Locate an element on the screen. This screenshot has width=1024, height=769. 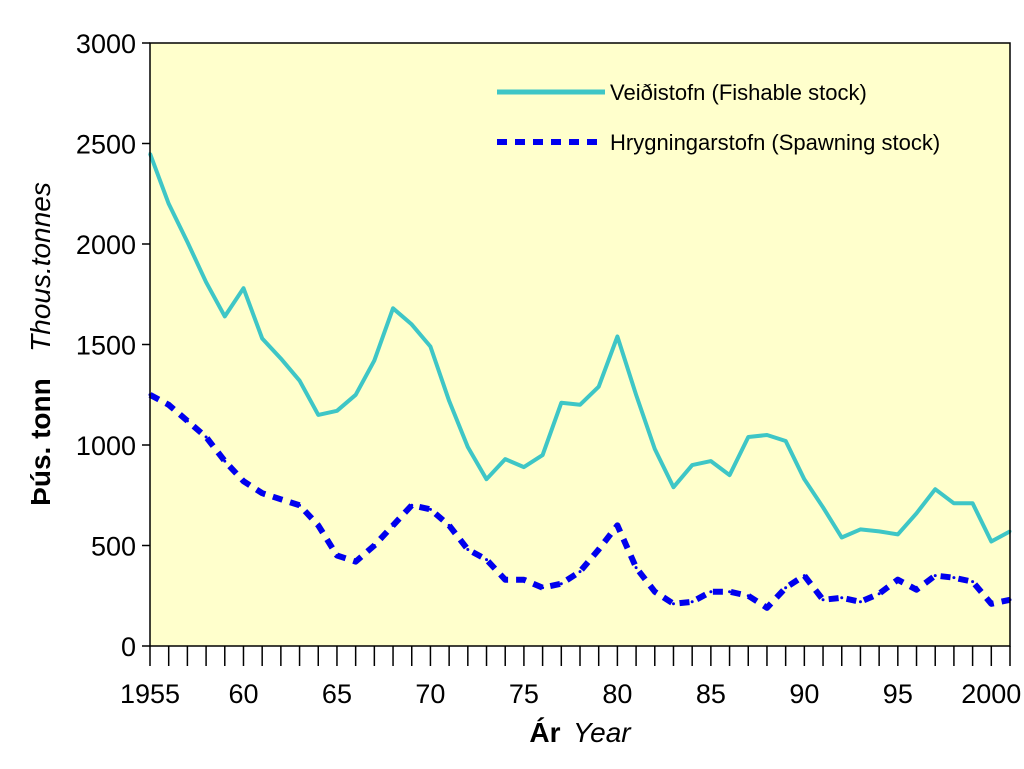
y-tick-label: 2500 is located at coordinates (106, 145).